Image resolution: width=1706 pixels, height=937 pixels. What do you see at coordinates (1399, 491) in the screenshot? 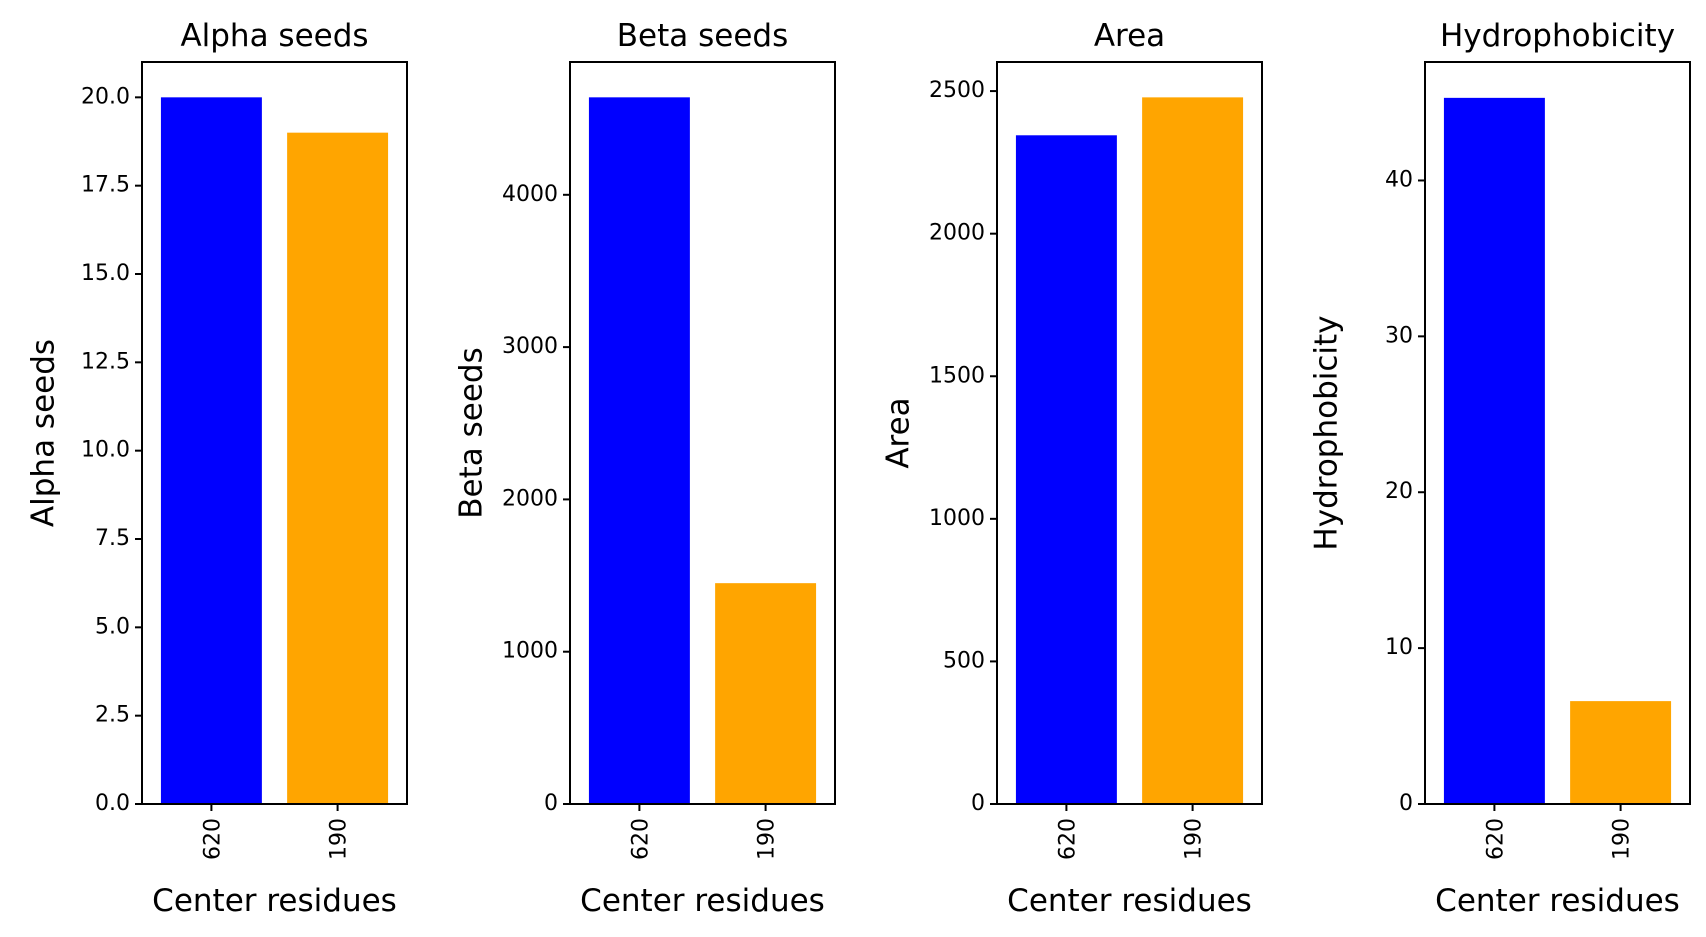
I see `y-tick-label: 20` at bounding box center [1399, 491].